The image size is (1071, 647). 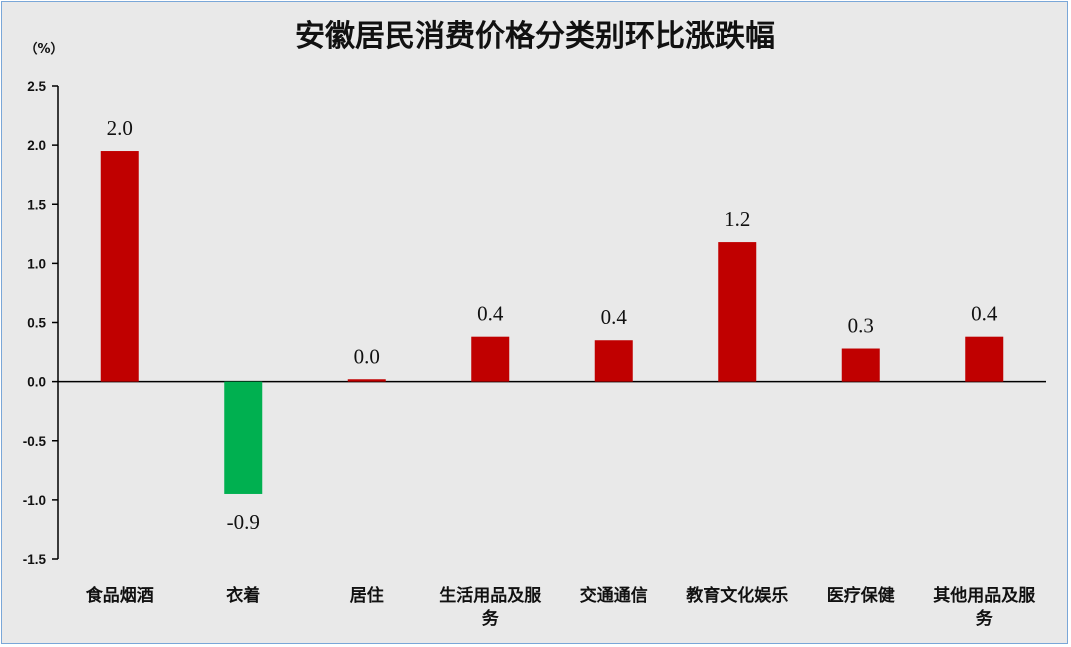 What do you see at coordinates (36, 263) in the screenshot?
I see `y-tick-label: 1.0` at bounding box center [36, 263].